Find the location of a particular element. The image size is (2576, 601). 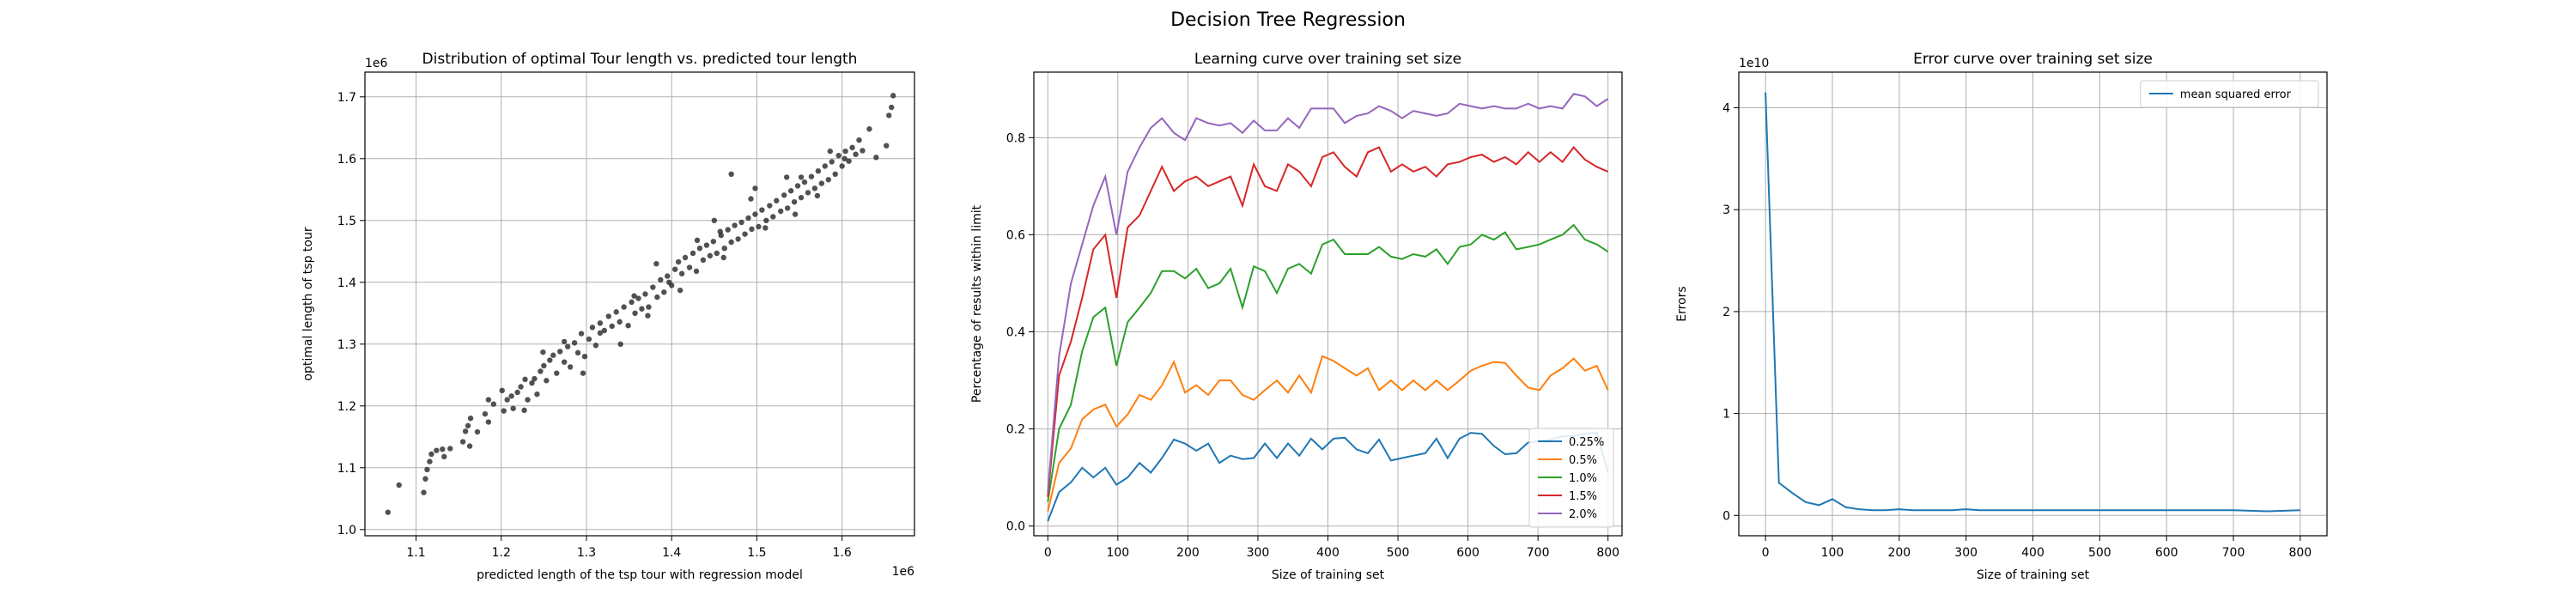

x-tick-label: 0 is located at coordinates (1048, 553).